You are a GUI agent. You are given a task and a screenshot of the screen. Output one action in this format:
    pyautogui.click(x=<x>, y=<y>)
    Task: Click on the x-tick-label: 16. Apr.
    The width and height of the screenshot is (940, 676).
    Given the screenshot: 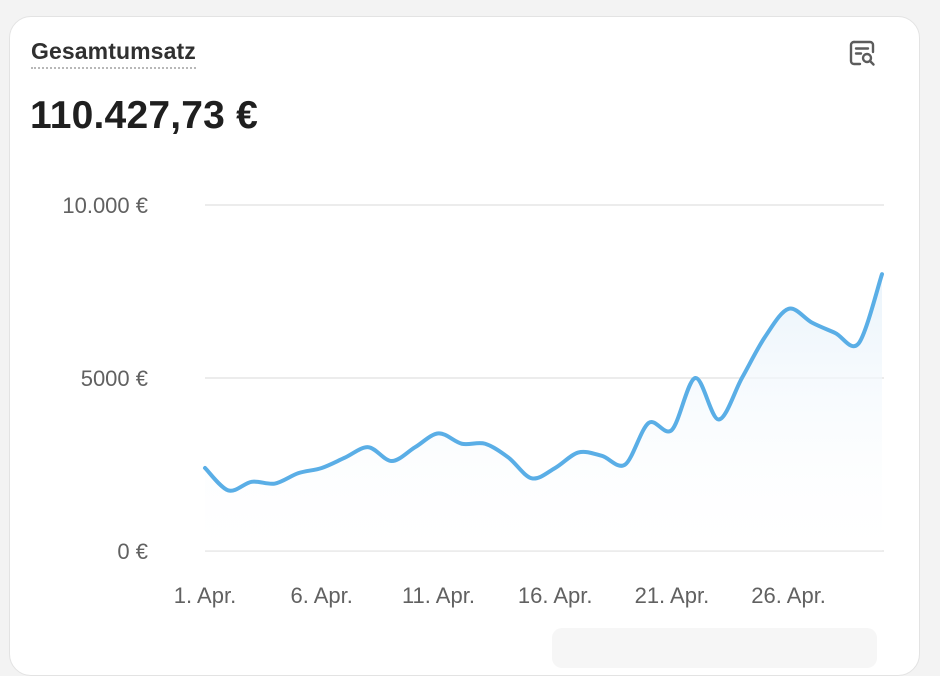 What is the action you would take?
    pyautogui.click(x=555, y=595)
    